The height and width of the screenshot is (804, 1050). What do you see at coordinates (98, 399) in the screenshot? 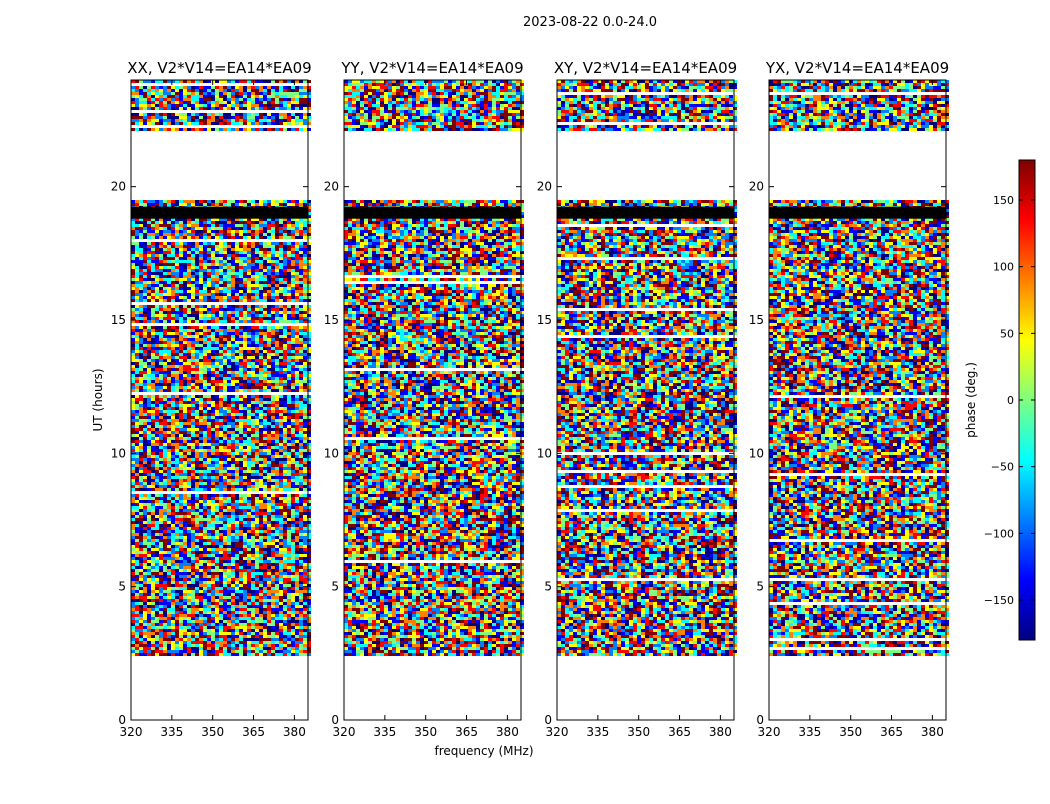
I see `y-axis-label: UT (hours)` at bounding box center [98, 399].